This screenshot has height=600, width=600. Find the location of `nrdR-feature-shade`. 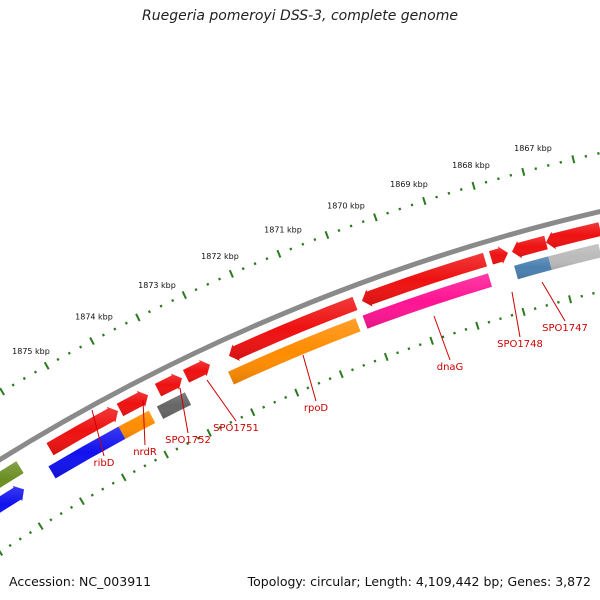

nrdR-feature-shade is located at coordinates (137, 424).